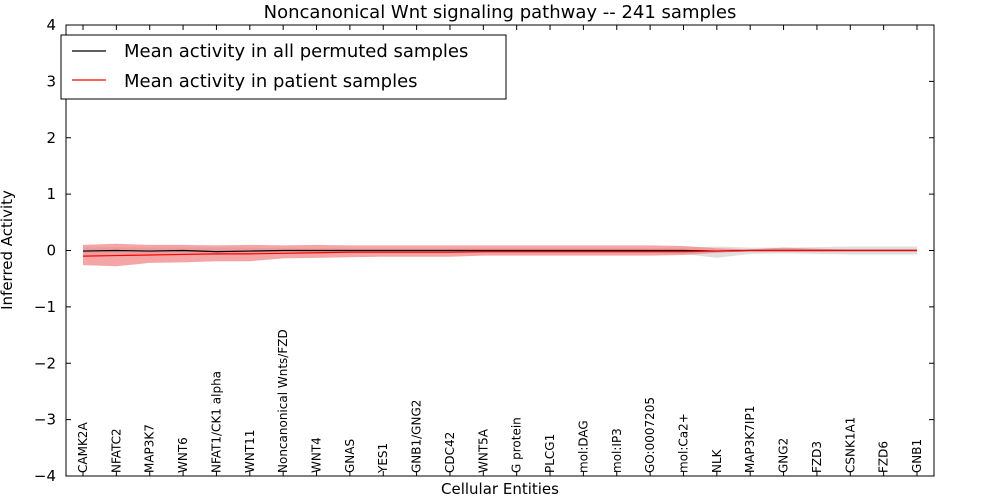  I want to click on y-tick-label: 1, so click(51, 194).